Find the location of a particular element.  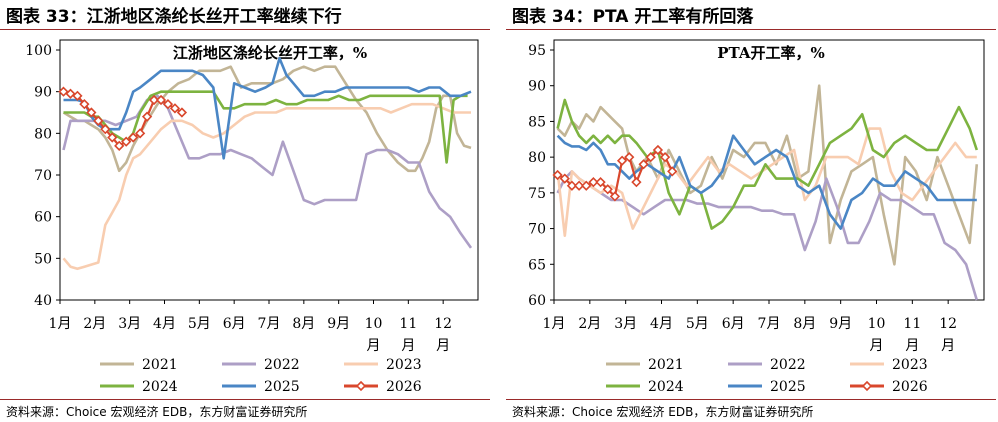

y-tick-label: 100 is located at coordinates (38, 51).